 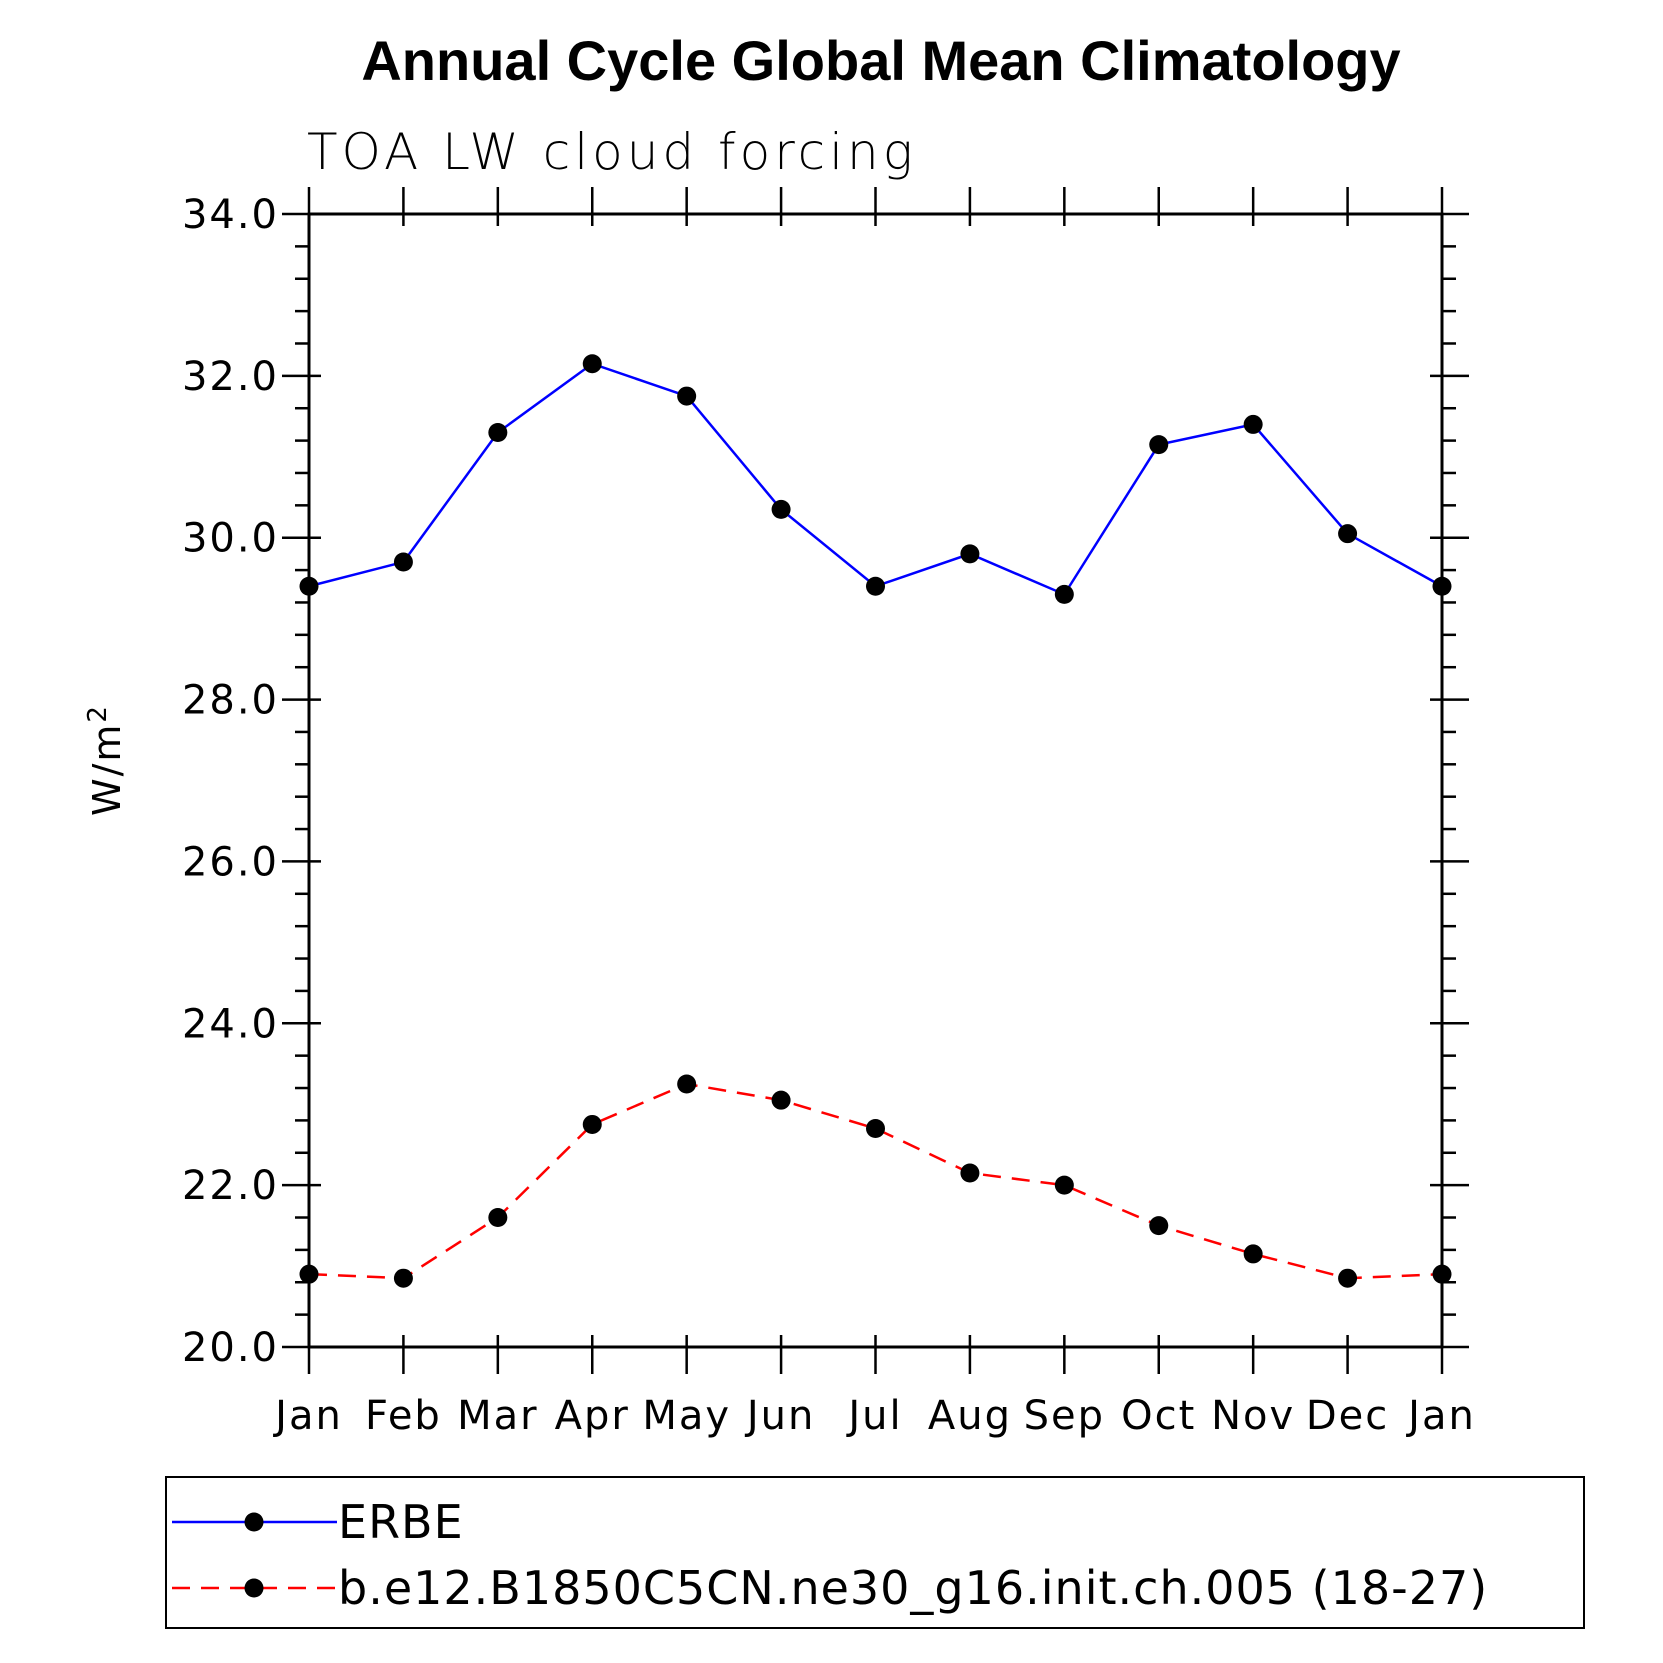 I want to click on y-tick-label: 26.0, so click(x=230, y=862).